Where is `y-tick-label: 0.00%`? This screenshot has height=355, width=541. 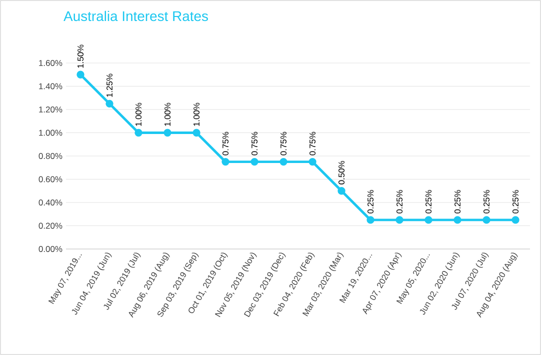 y-tick-label: 0.00% is located at coordinates (50, 249).